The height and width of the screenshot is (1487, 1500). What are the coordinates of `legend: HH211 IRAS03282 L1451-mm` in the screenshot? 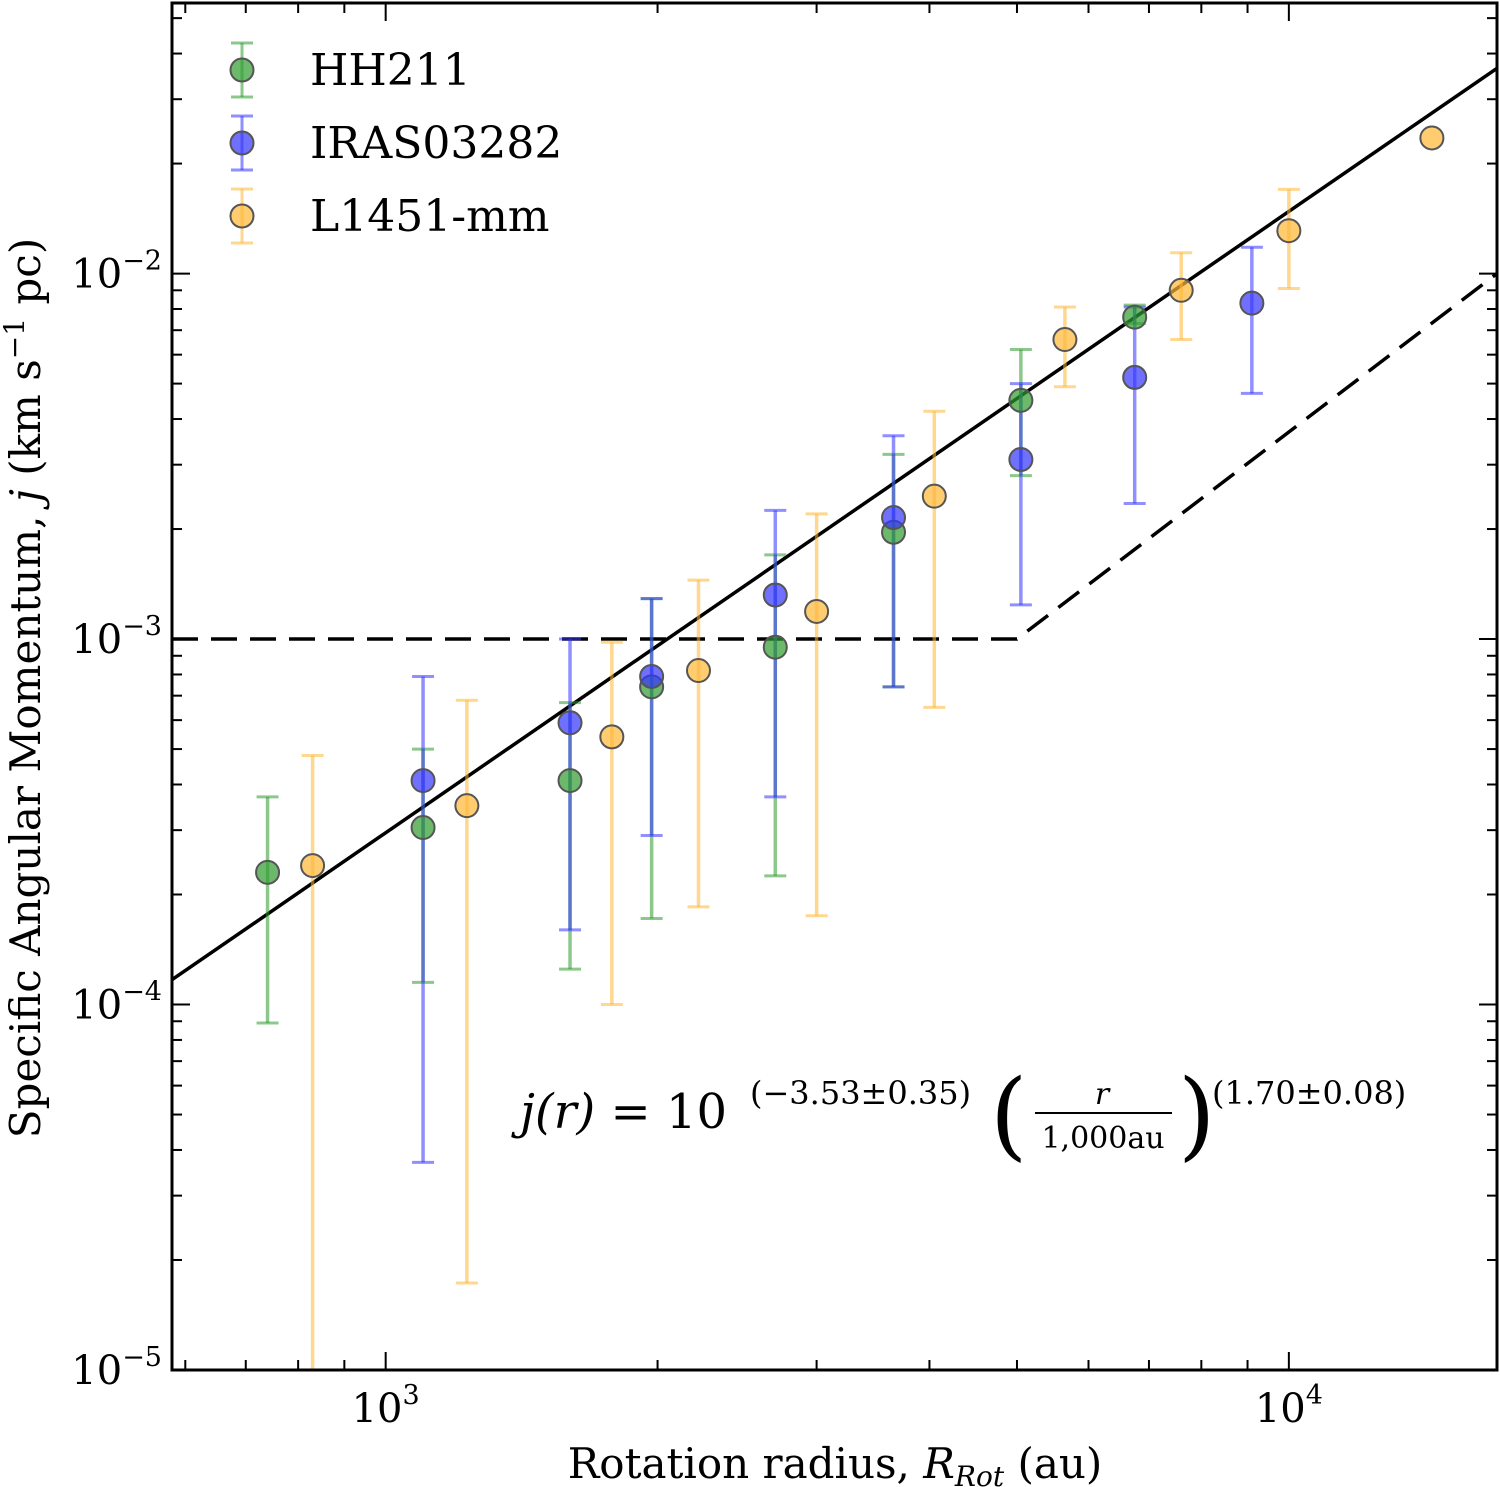 It's located at (395, 143).